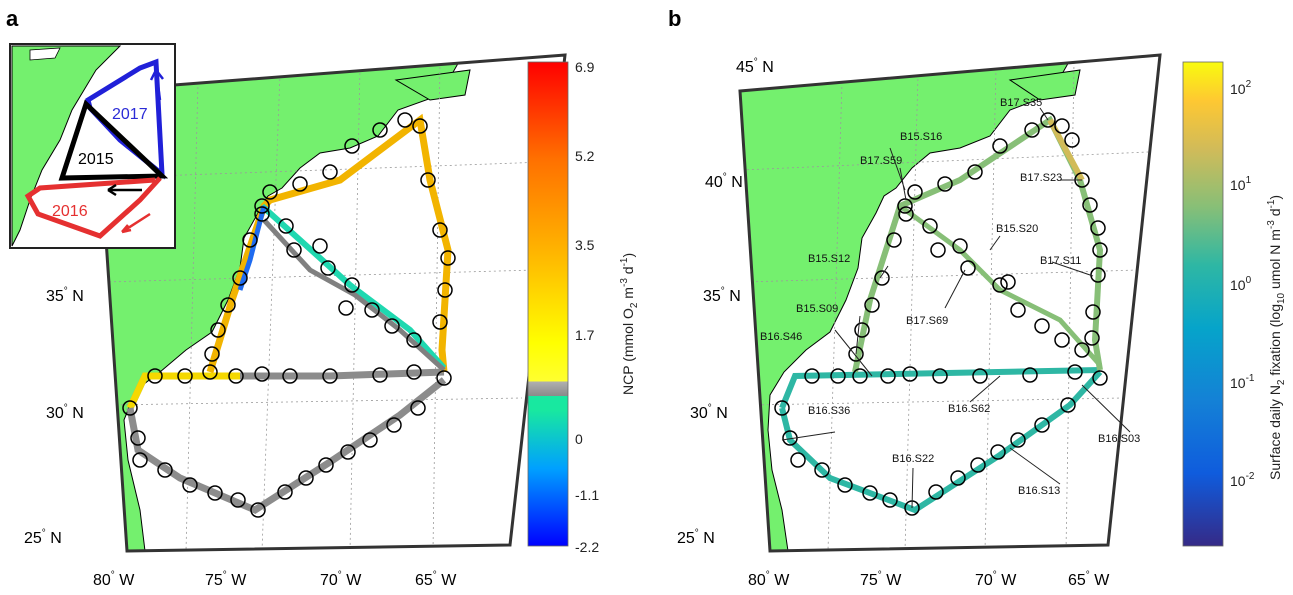  What do you see at coordinates (1089, 579) in the screenshot?
I see `lon-label-b-65: 65° W` at bounding box center [1089, 579].